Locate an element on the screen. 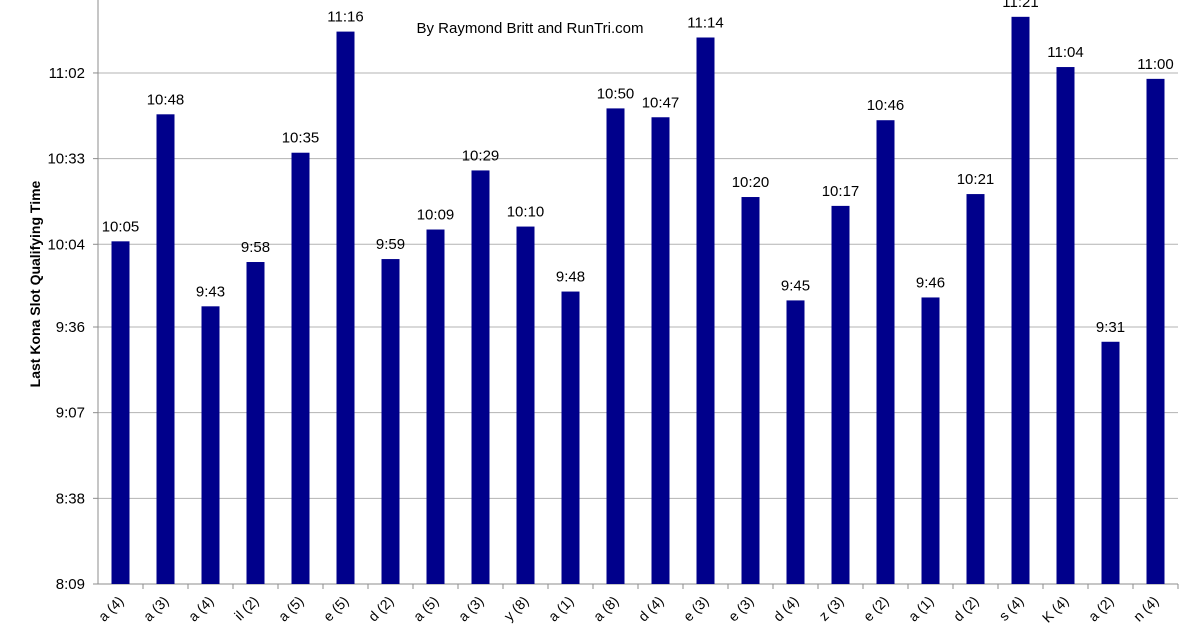 The width and height of the screenshot is (1200, 630). chart-subtitle: By Raymond Britt and RunTri.com is located at coordinates (529, 28).